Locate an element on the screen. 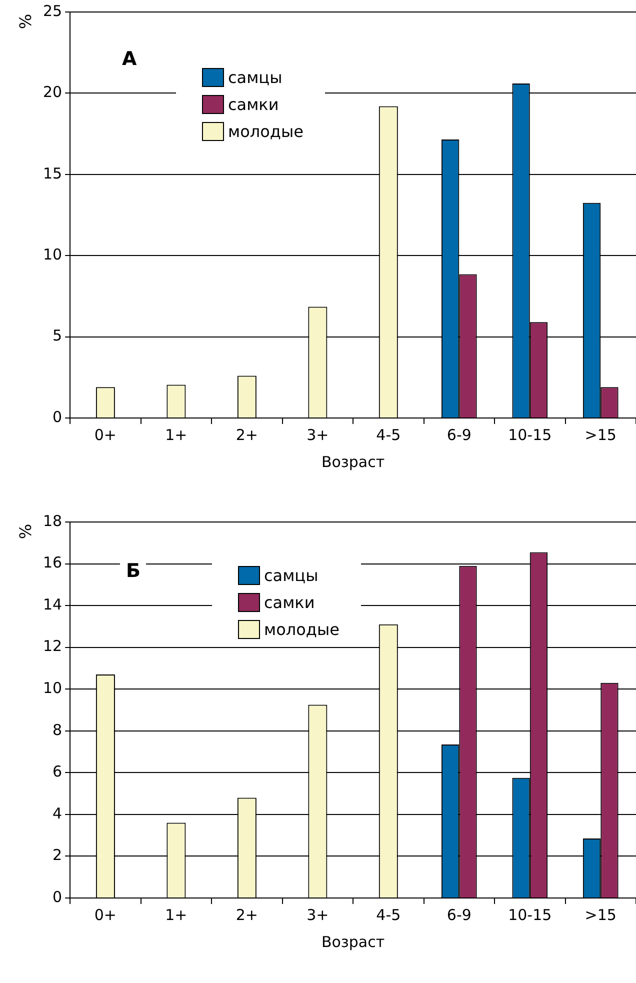 Image resolution: width=636 pixels, height=983 pixels. y-tick-label: 20 is located at coordinates (52, 92).